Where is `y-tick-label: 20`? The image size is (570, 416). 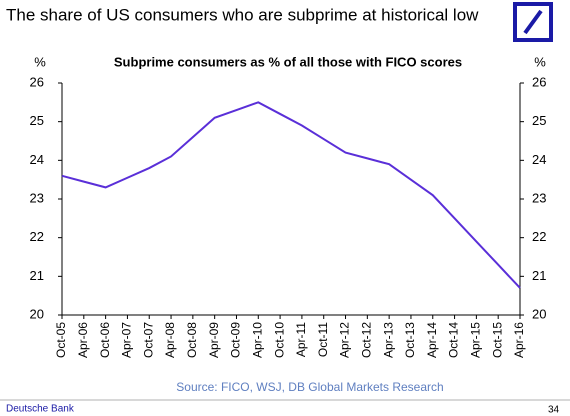
y-tick-label: 20 is located at coordinates (37, 313).